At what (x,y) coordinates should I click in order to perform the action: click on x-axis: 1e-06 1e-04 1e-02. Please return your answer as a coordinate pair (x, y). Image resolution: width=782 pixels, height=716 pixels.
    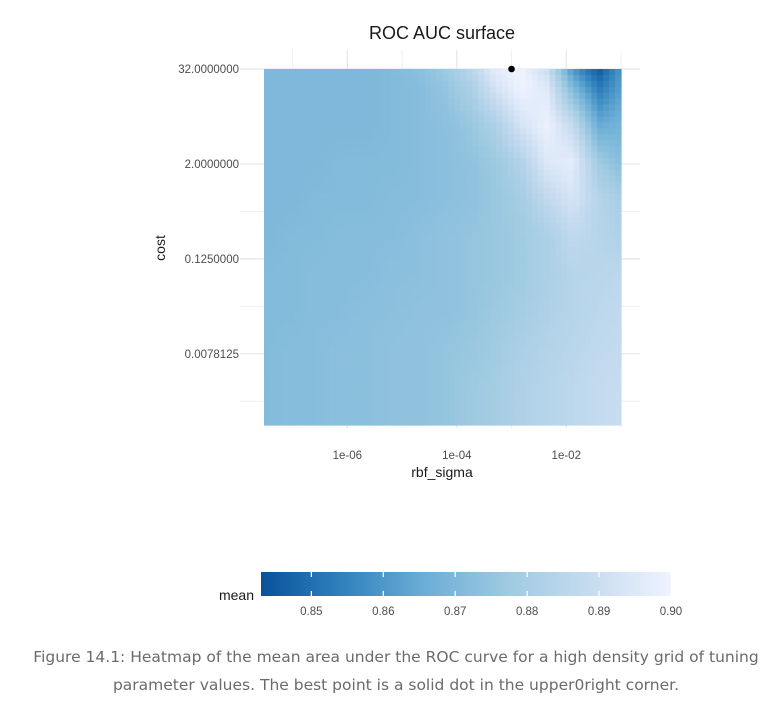
    Looking at the image, I should click on (457, 456).